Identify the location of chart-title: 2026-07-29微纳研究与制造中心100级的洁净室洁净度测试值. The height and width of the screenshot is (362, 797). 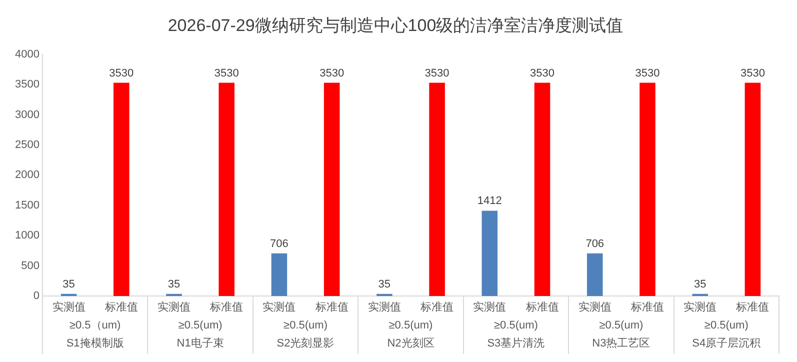
(396, 25).